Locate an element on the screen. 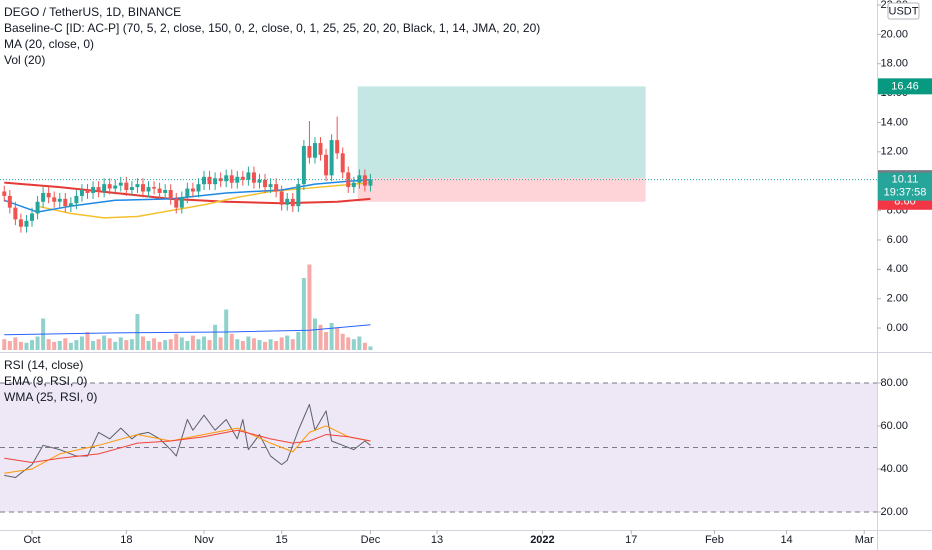 This screenshot has height=550, width=932. x-tick-label: 2022 is located at coordinates (542, 540).